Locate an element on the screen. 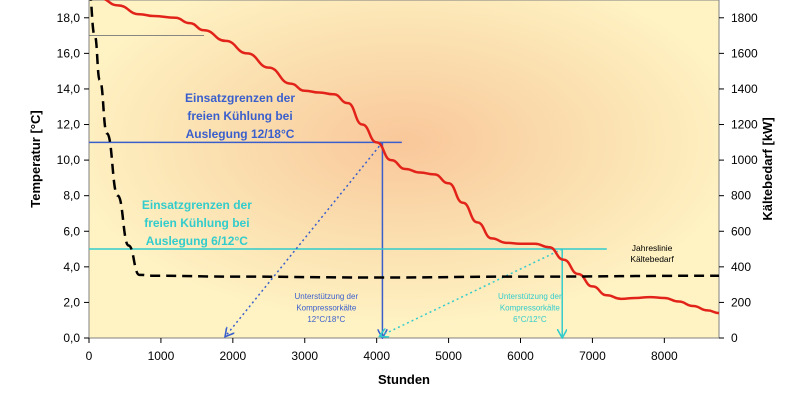  y-left-tick-label: 14,0 is located at coordinates (69, 89).